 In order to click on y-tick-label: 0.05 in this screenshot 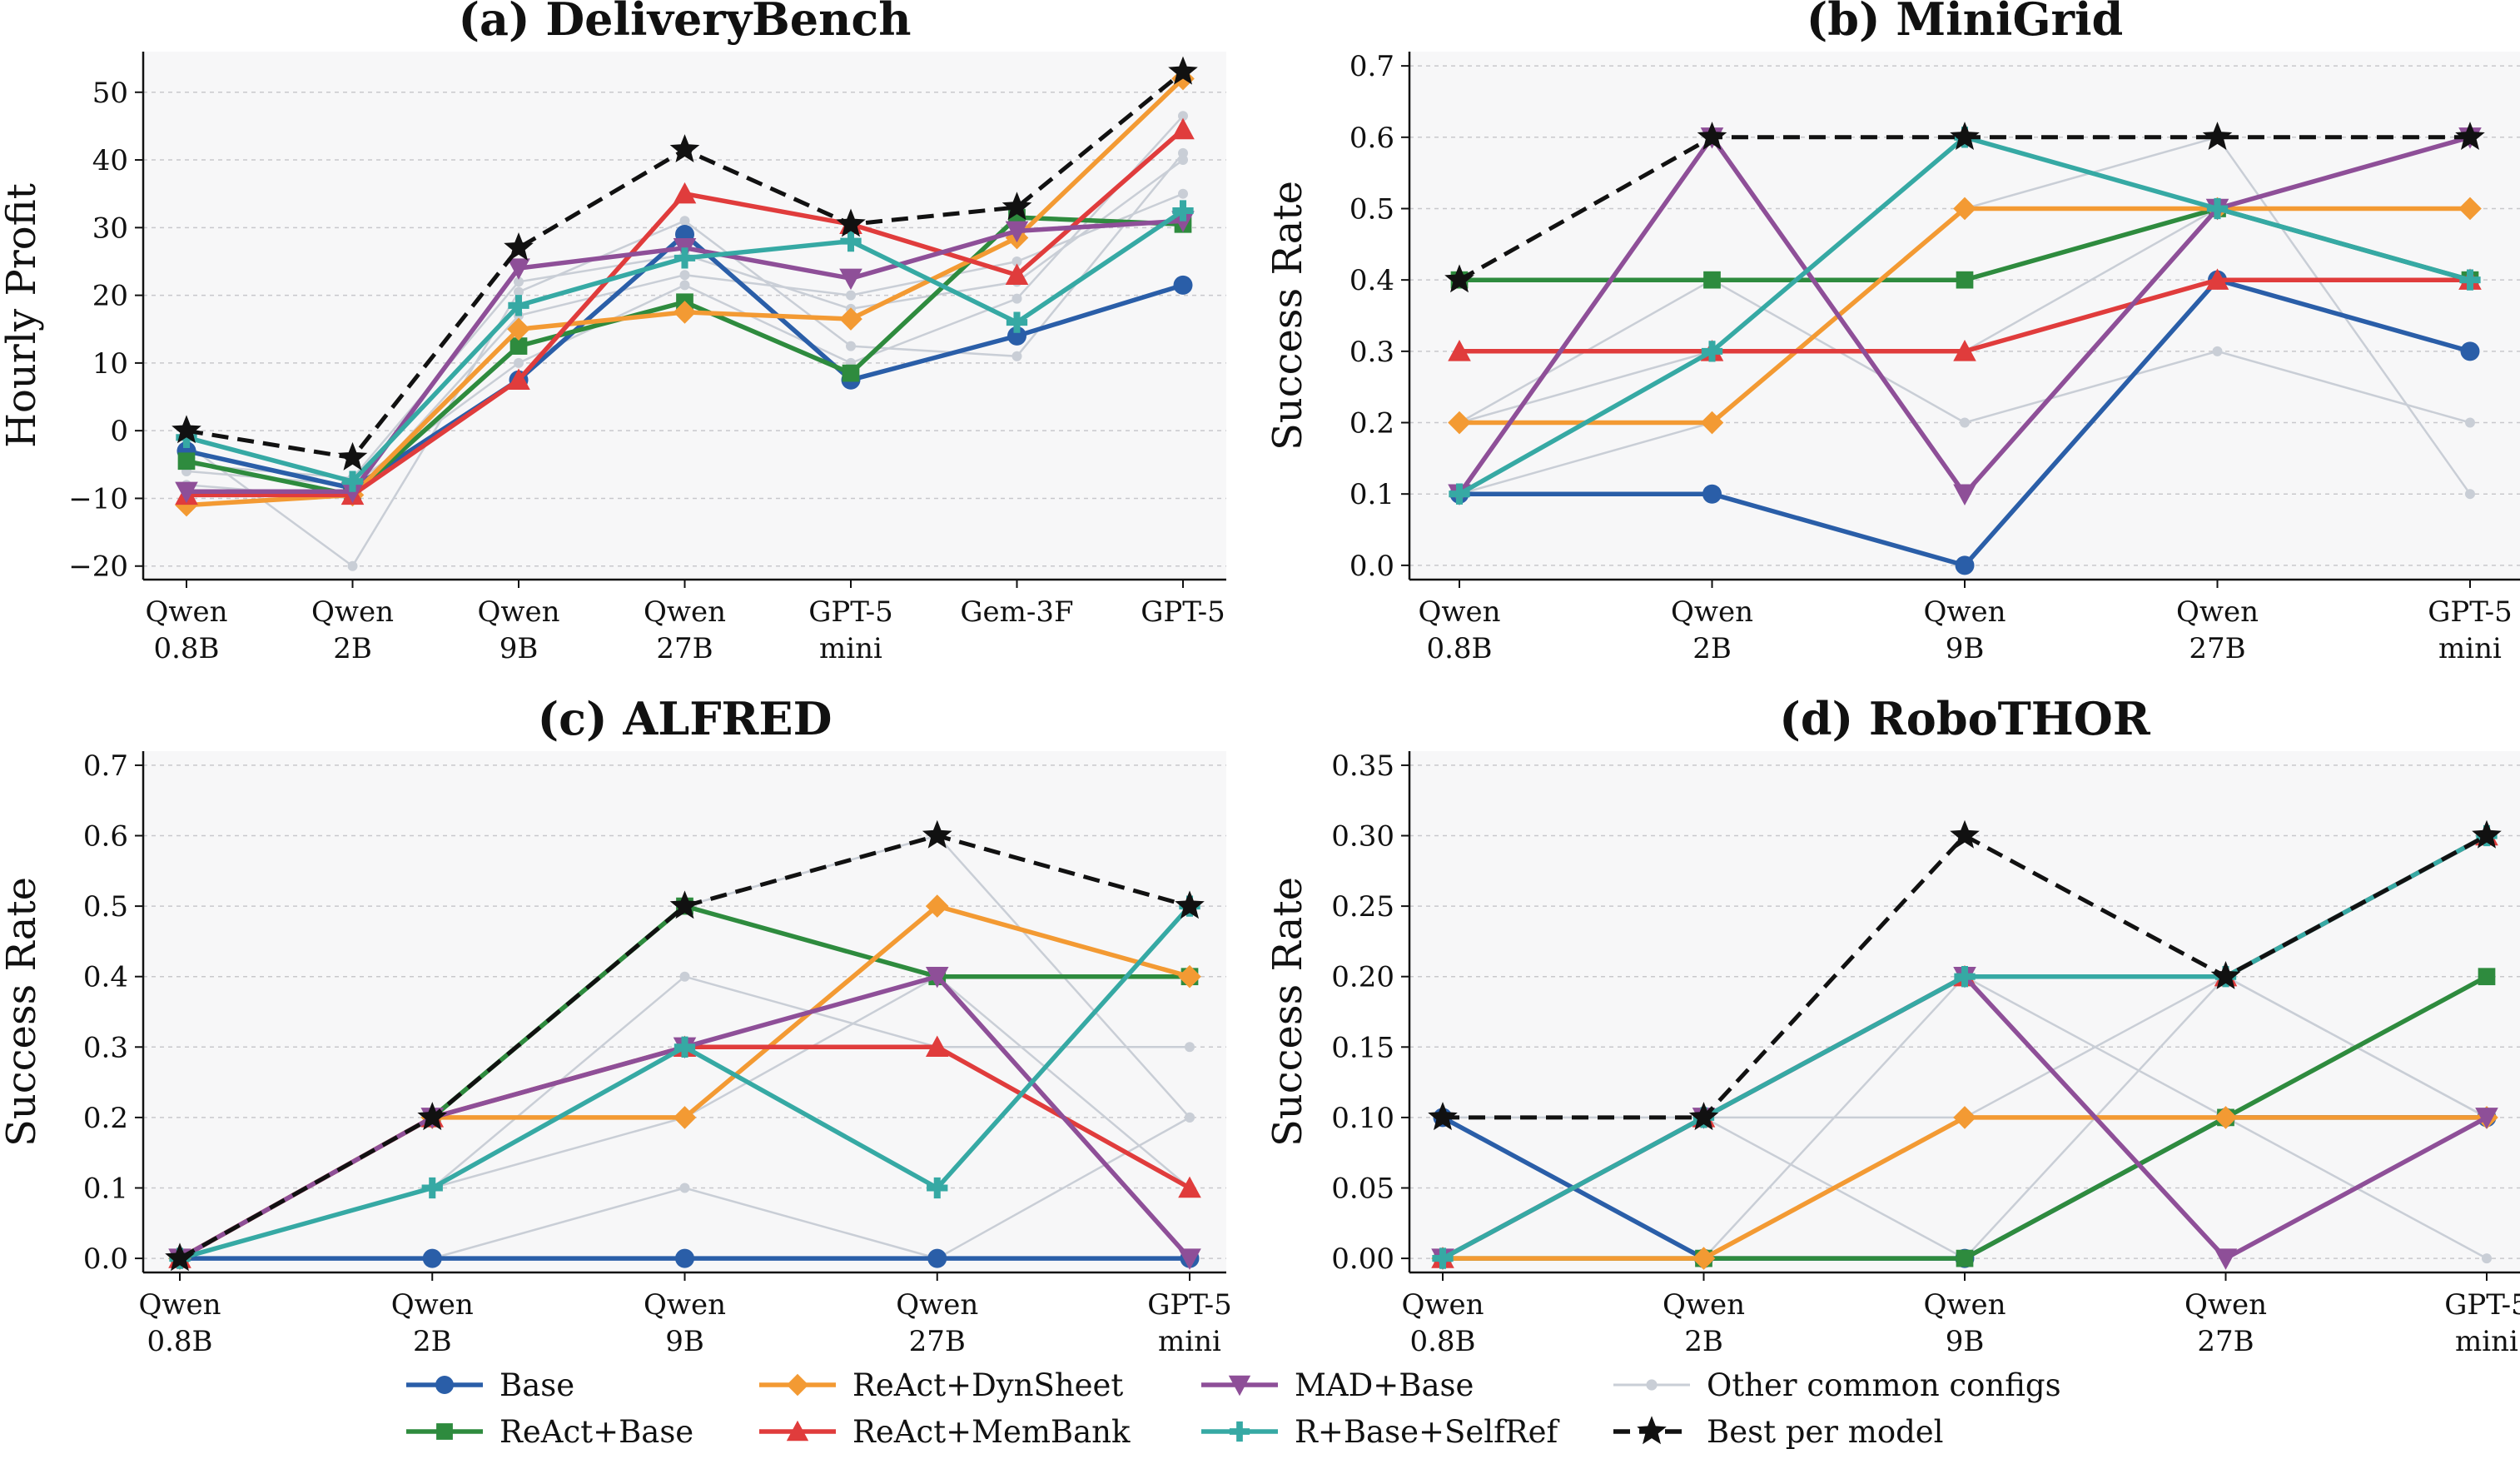, I will do `click(1362, 1188)`.